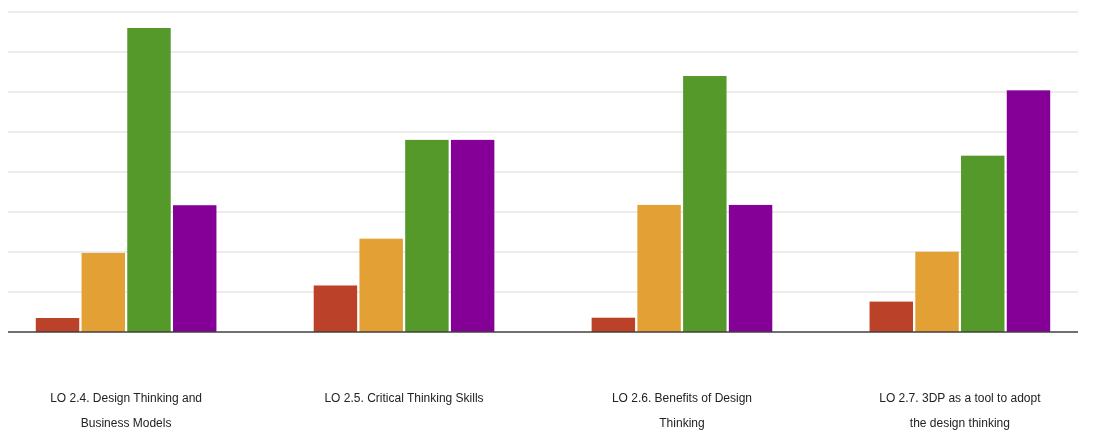  Describe the element at coordinates (126, 410) in the screenshot. I see `x-tick-label: LO 2.4. Design Thinking and Business Models` at that location.